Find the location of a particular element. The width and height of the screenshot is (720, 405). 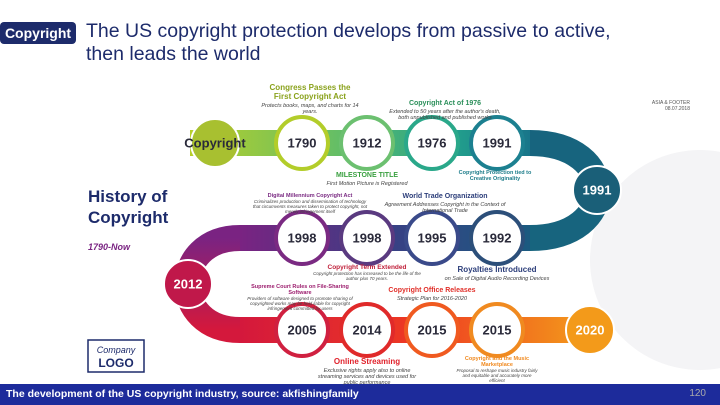

stamp-line: 08.07.2018 is located at coordinates (677, 109).